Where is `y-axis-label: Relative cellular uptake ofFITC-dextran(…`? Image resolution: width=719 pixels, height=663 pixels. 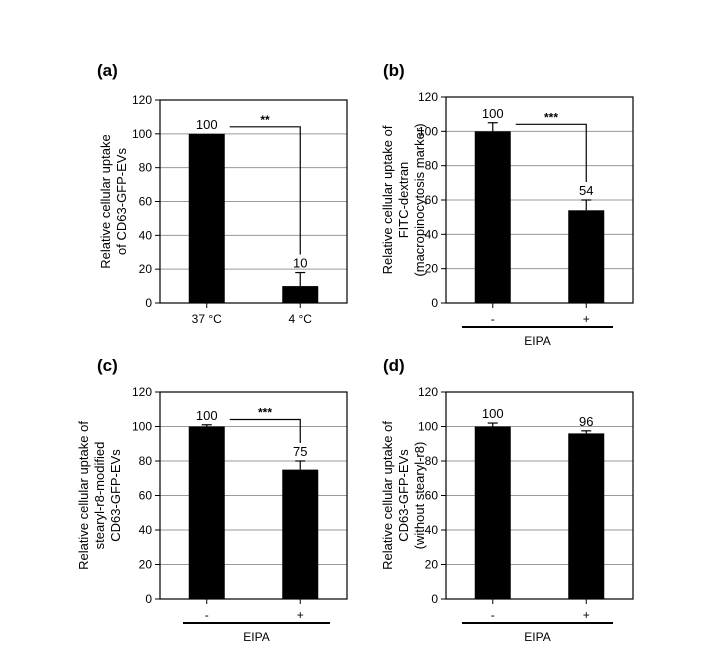 y-axis-label: Relative cellular uptake ofFITC-dextran(… is located at coordinates (403, 199).